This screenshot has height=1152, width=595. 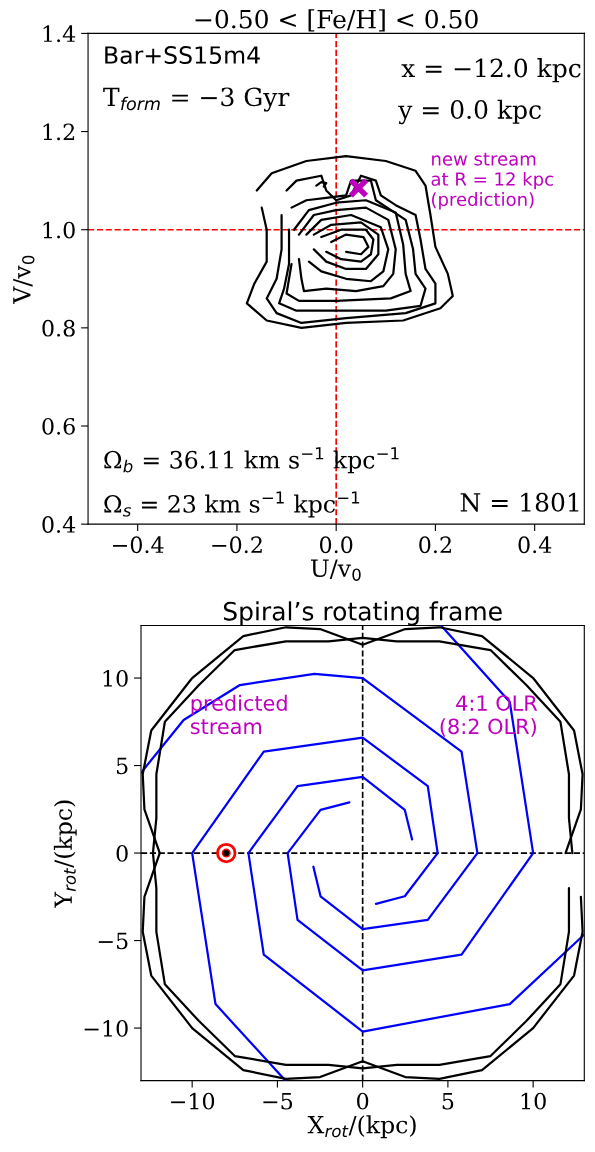 What do you see at coordinates (491, 70) in the screenshot?
I see `annotation: x = −12.0 kpc` at bounding box center [491, 70].